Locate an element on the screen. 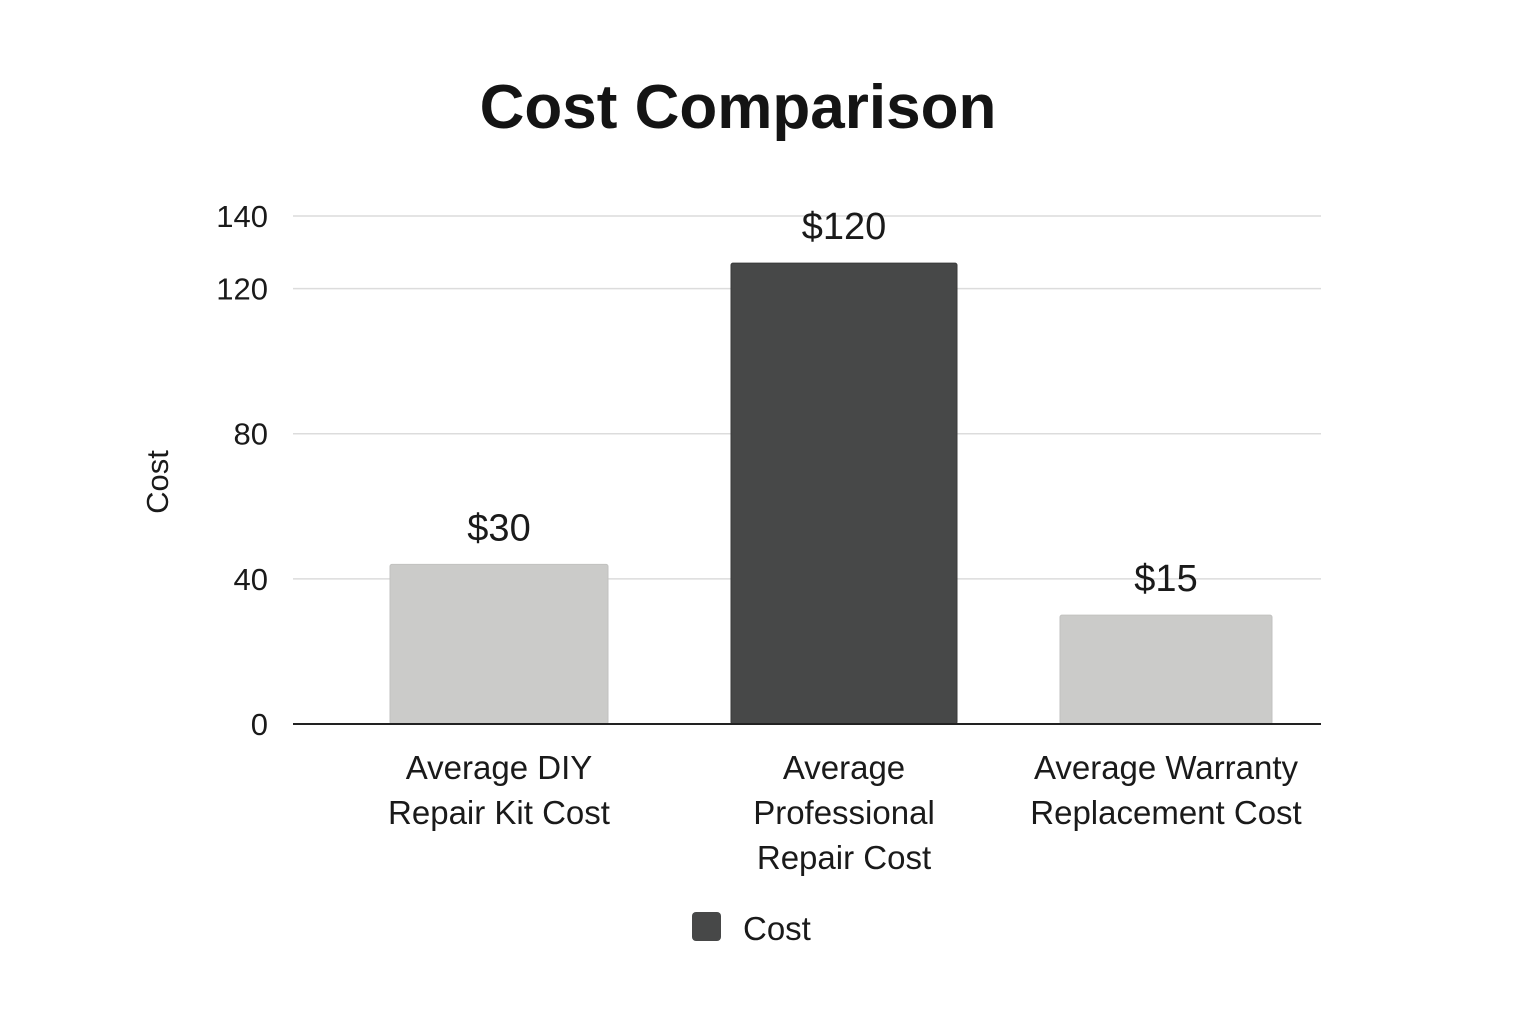  category-label-line: Repair Kit Cost is located at coordinates (499, 812).